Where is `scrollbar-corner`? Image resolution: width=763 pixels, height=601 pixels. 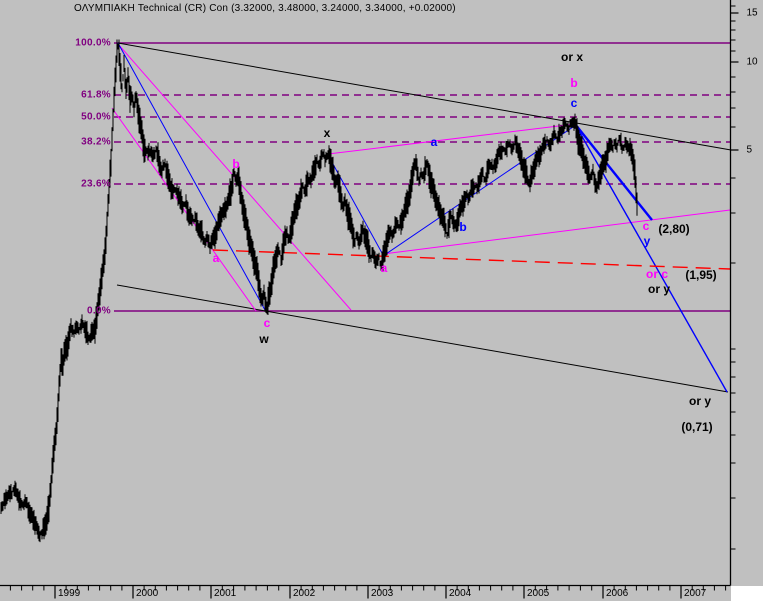 scrollbar-corner is located at coordinates (747, 593).